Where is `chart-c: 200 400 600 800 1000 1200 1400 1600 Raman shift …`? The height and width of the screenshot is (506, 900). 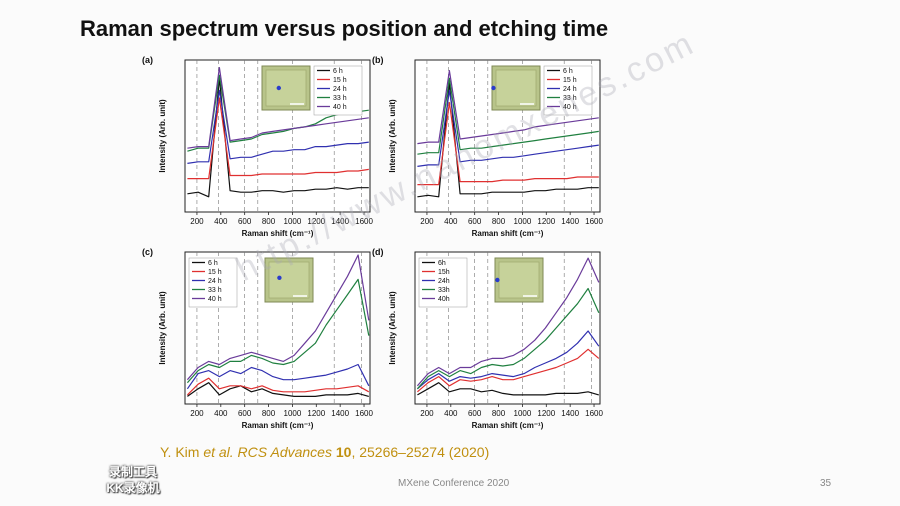 chart-c: 200 400 600 800 1000 1200 1400 1600 Raman shift … is located at coordinates (257, 338).